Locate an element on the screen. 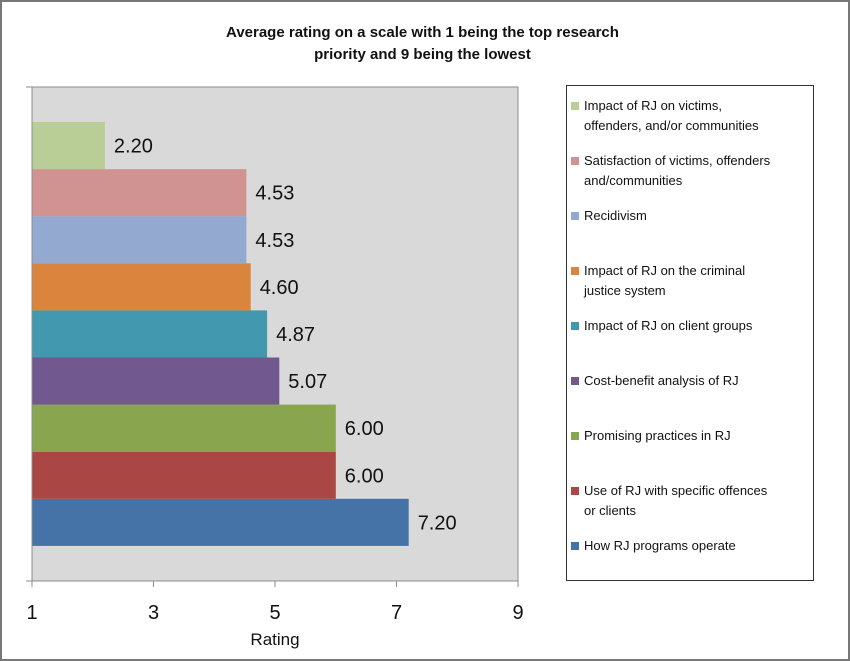  legend-item: Promising practices in RJ is located at coordinates (680, 436).